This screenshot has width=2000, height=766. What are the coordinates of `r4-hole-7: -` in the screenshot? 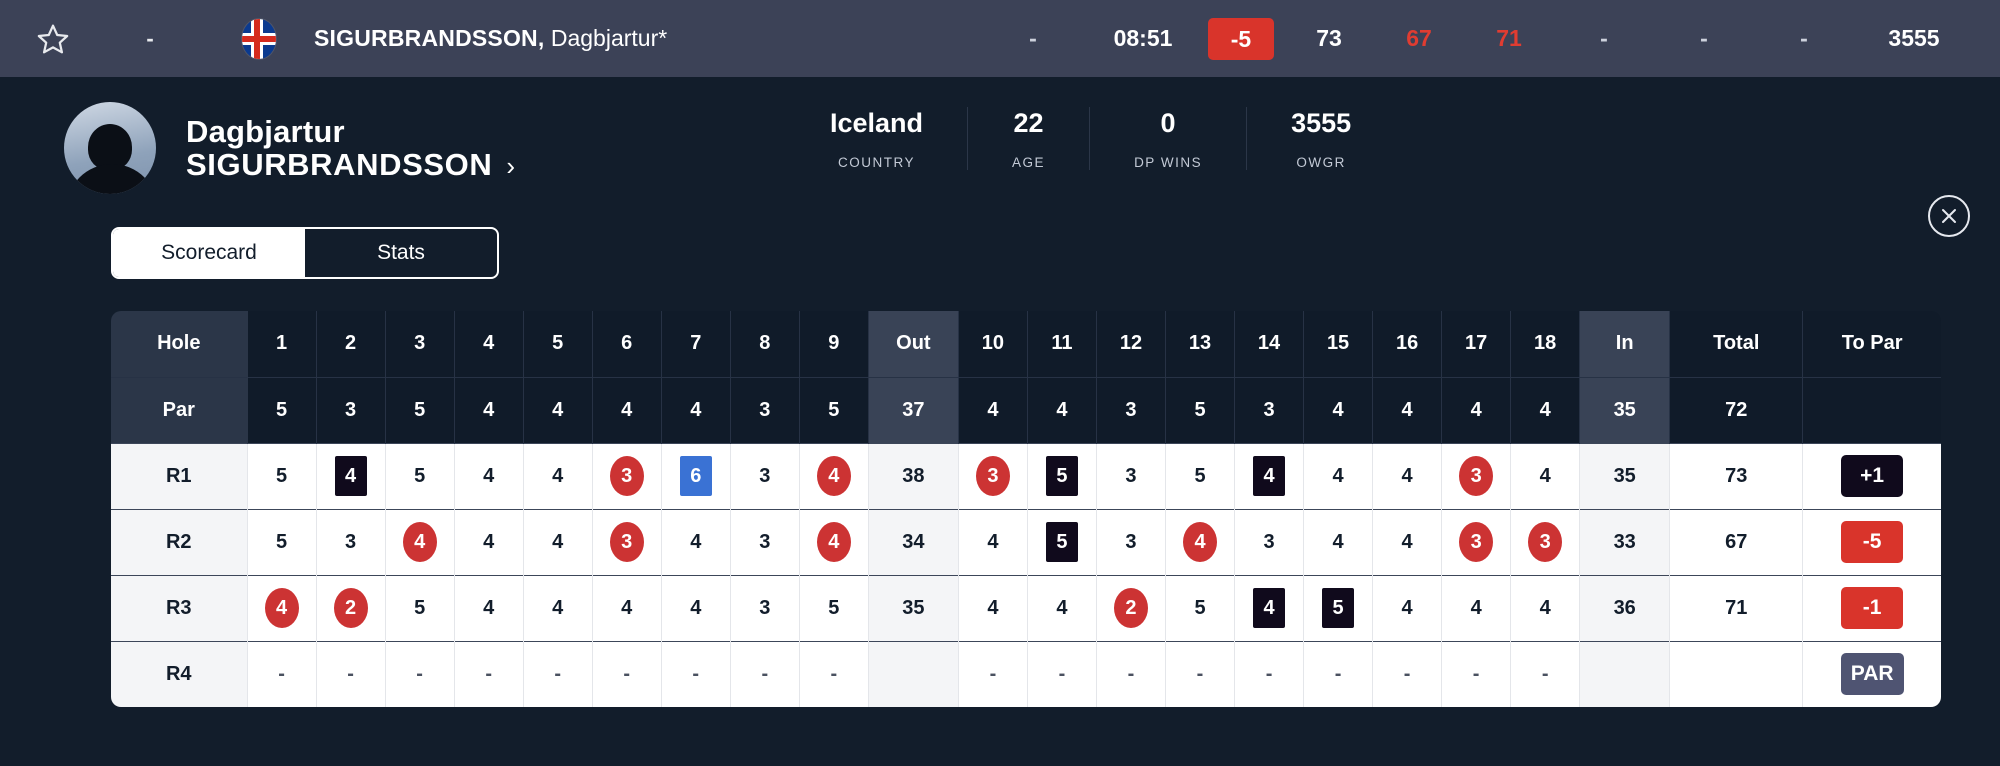 It's located at (696, 673).